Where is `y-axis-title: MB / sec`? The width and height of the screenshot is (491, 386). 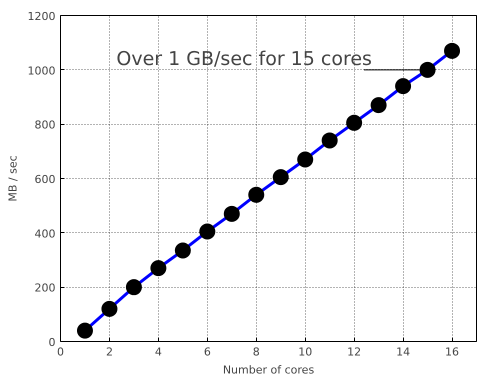 y-axis-title: MB / sec is located at coordinates (13, 178).